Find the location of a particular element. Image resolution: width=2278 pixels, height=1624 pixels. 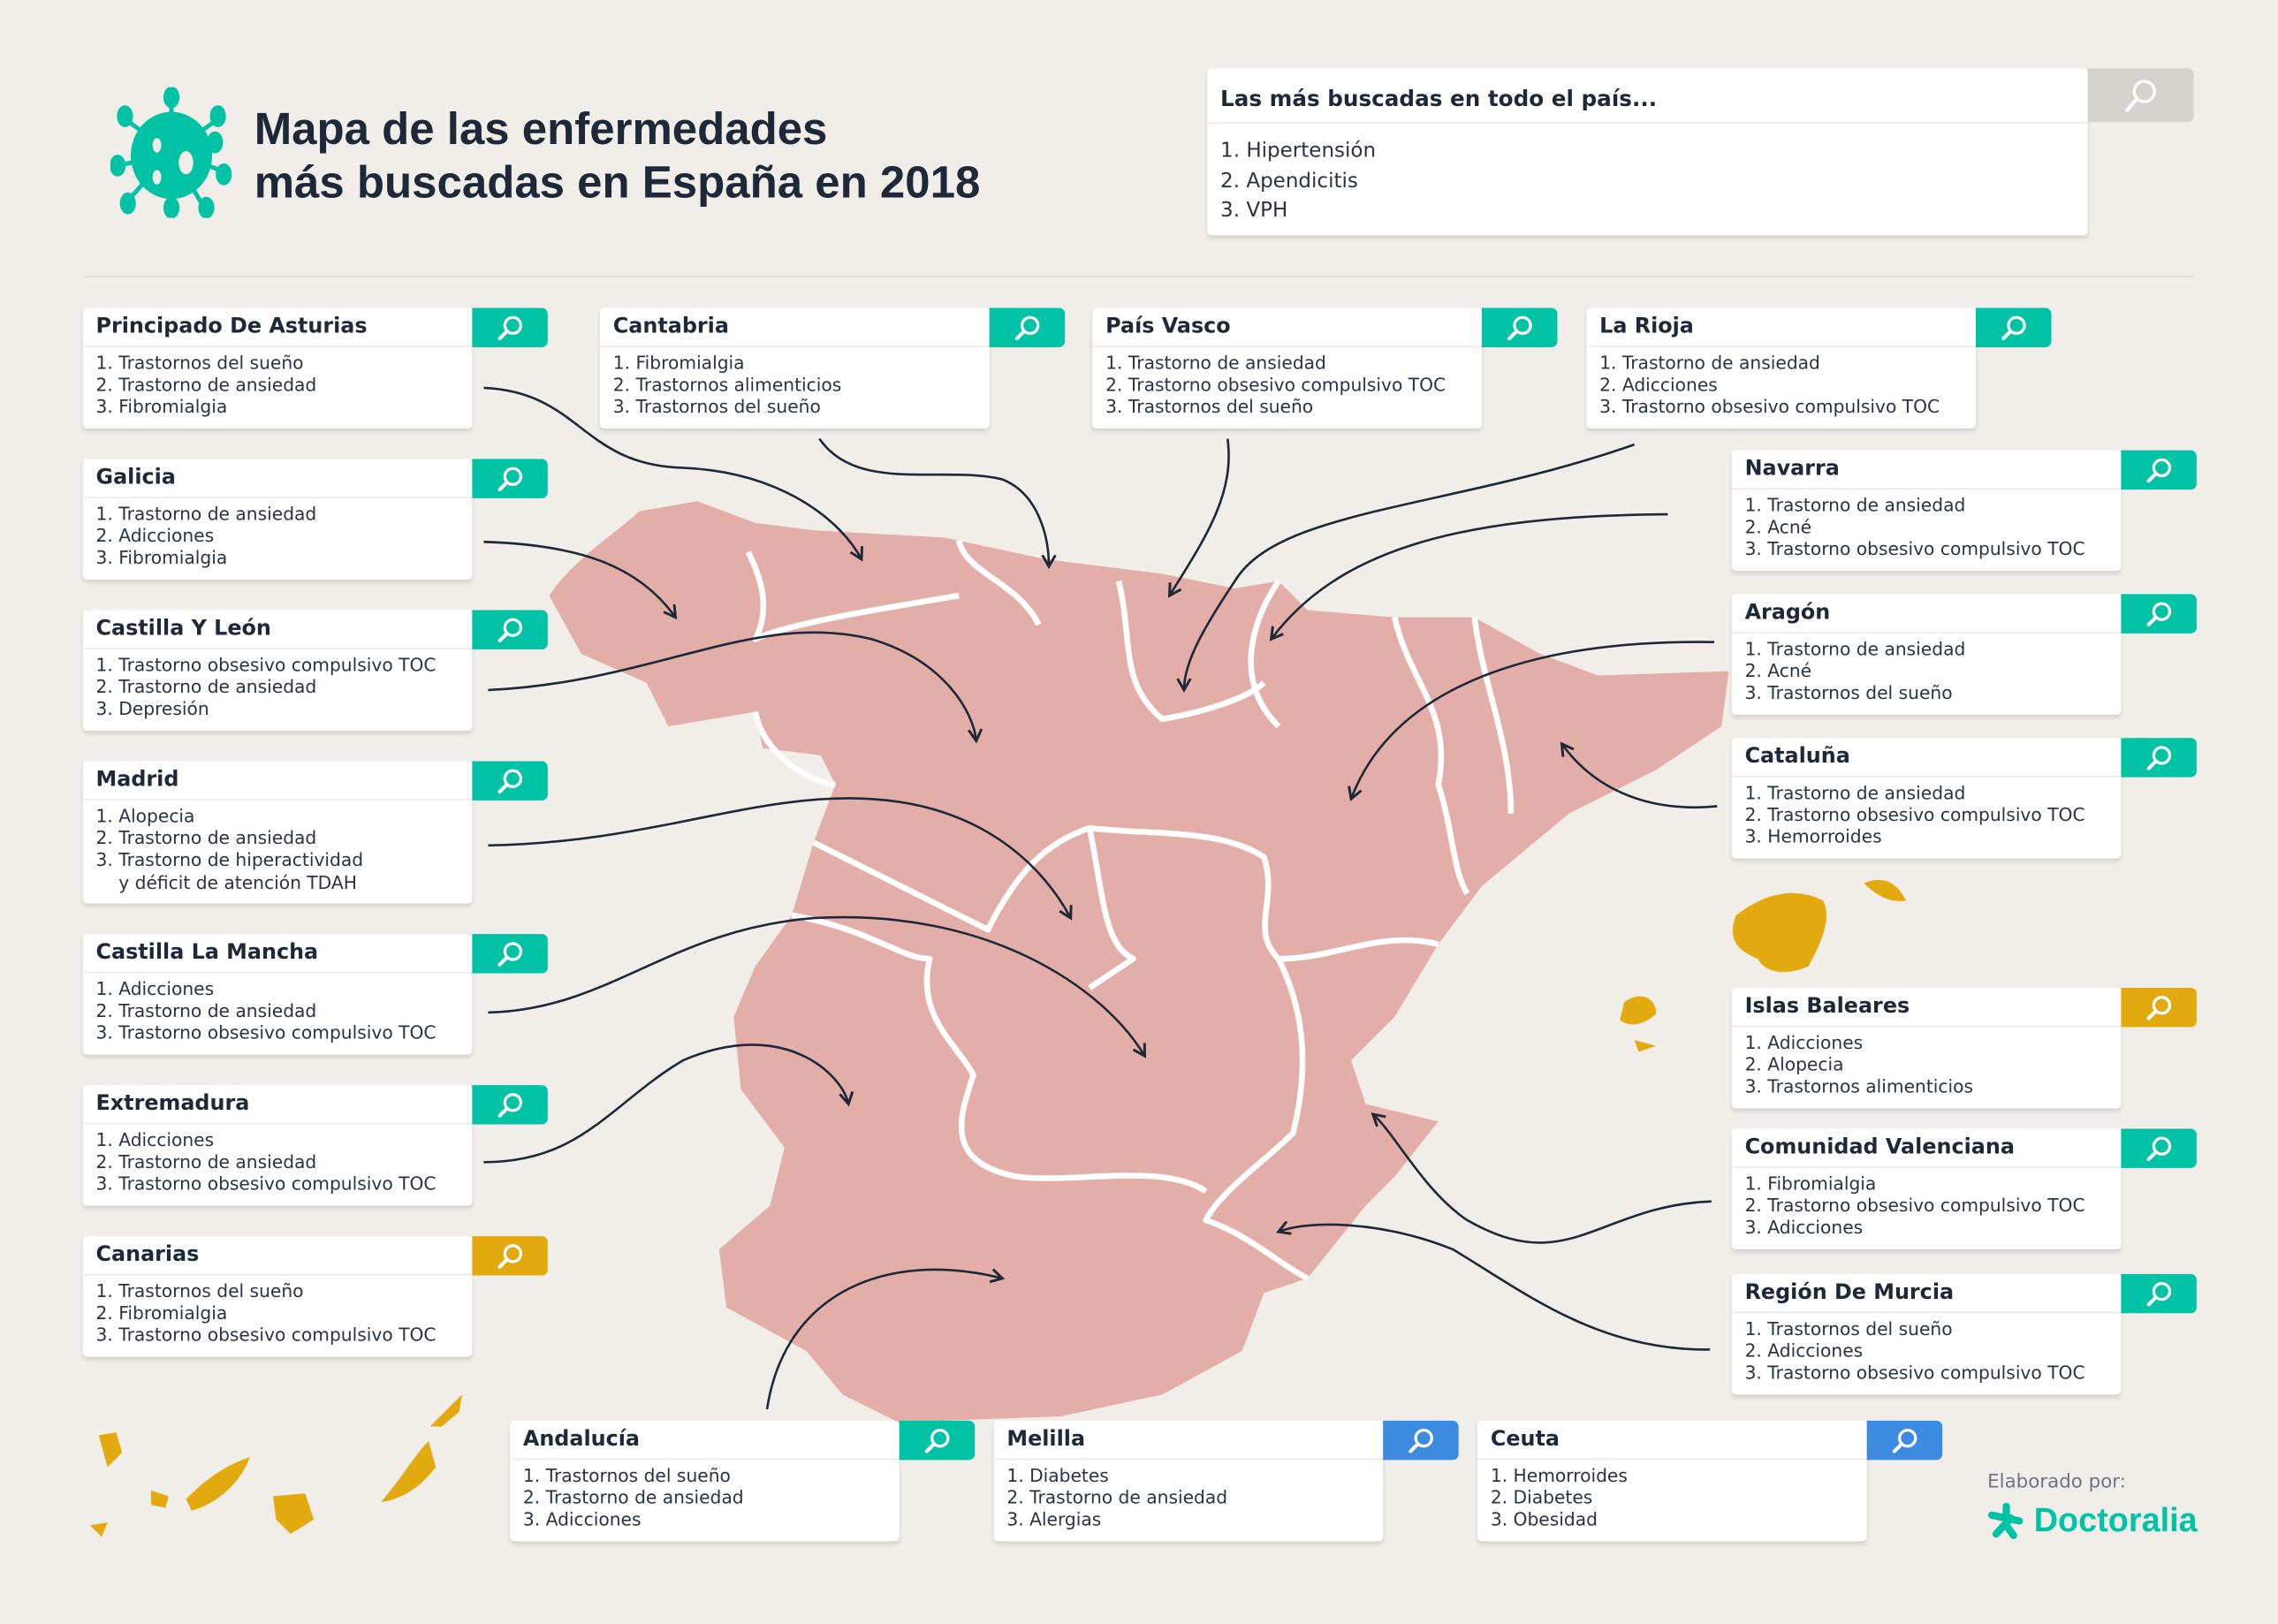

disease-item: 1. Diabetes is located at coordinates (1057, 1475).